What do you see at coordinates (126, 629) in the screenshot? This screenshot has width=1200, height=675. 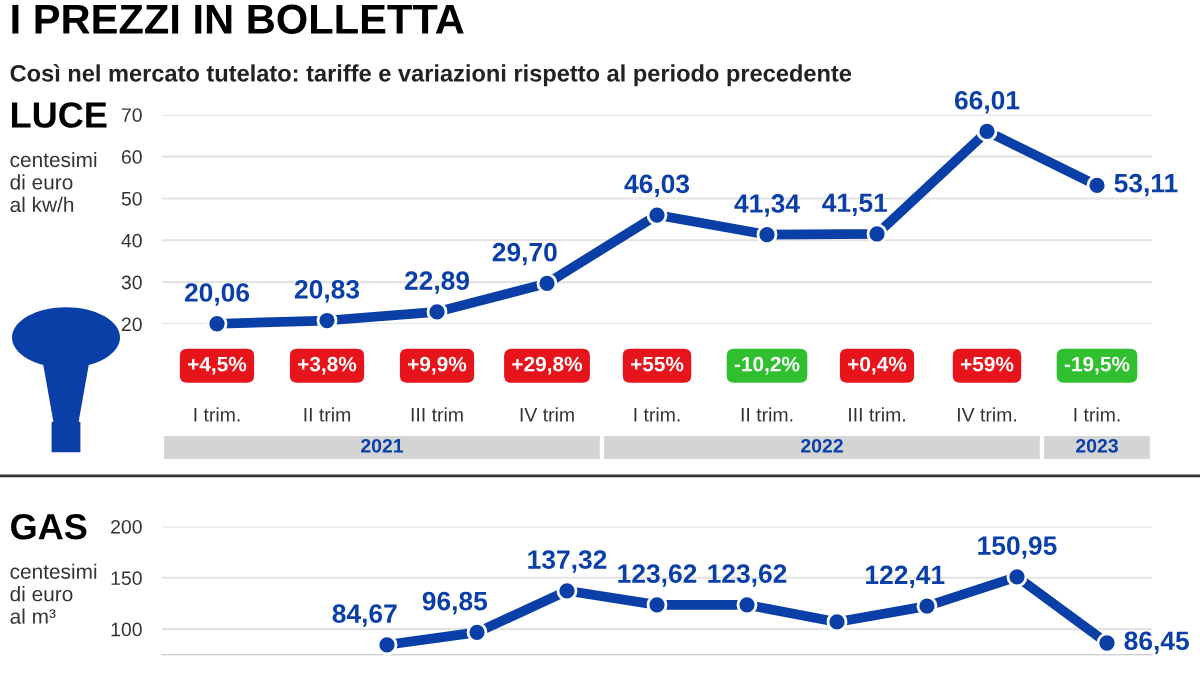 I see `y-tick-label: 100` at bounding box center [126, 629].